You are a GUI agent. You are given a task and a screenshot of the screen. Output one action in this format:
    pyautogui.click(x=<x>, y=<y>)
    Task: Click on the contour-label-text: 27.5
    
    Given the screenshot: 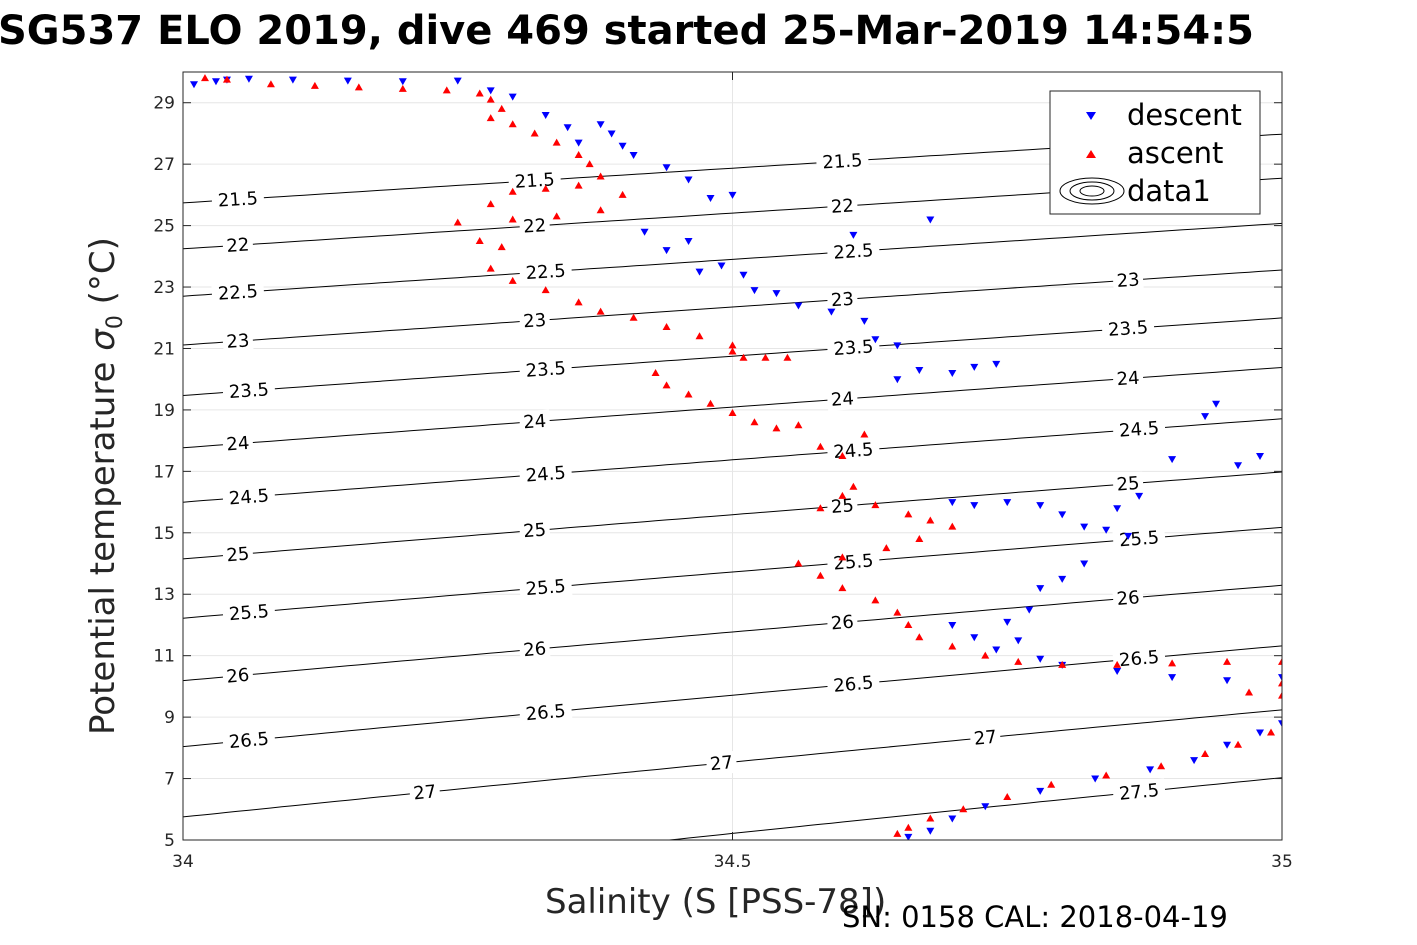 What is the action you would take?
    pyautogui.click(x=1139, y=792)
    